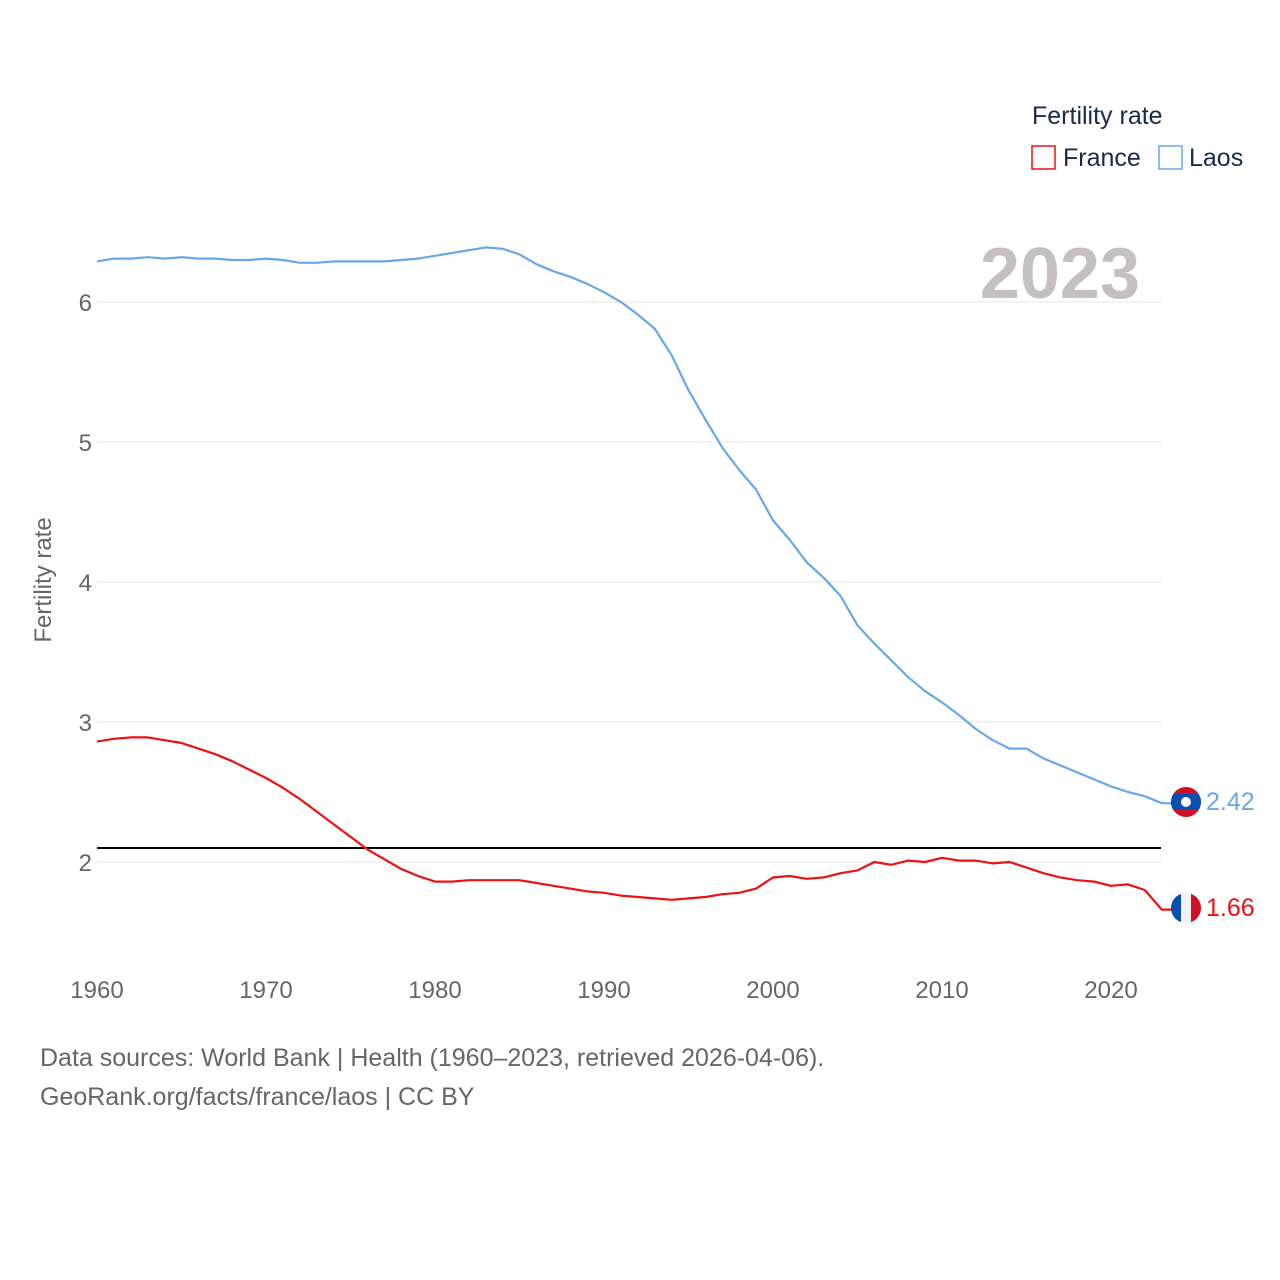 This screenshot has width=1280, height=1280. I want to click on legend-title: Fertility rate, so click(1097, 116).